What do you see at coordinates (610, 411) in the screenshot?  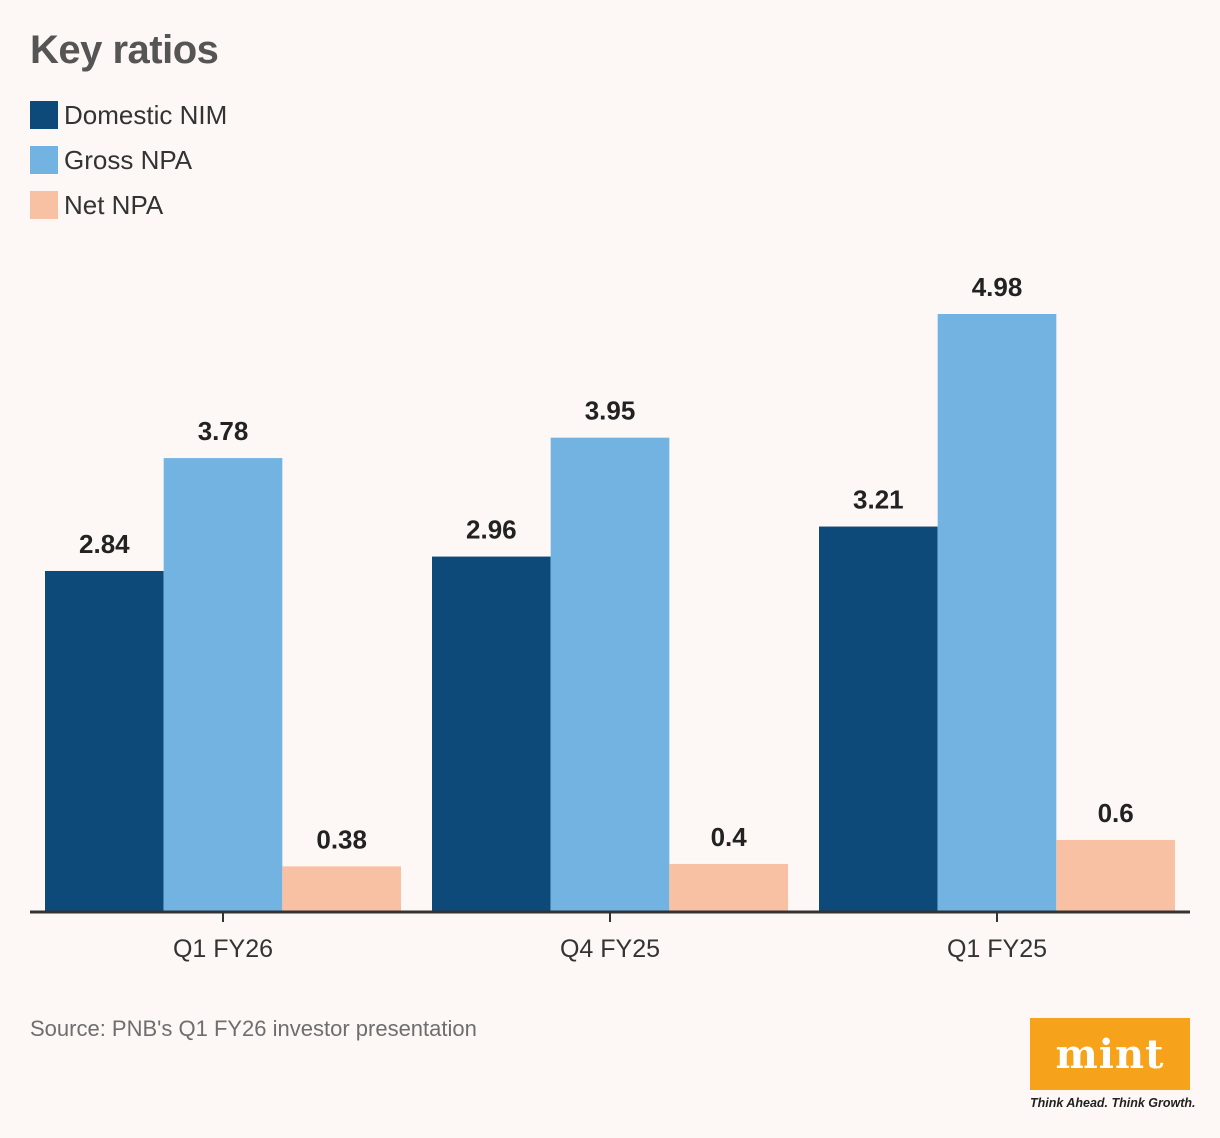 I see `data-label-gross-npa-q4-fy25: 3.95` at bounding box center [610, 411].